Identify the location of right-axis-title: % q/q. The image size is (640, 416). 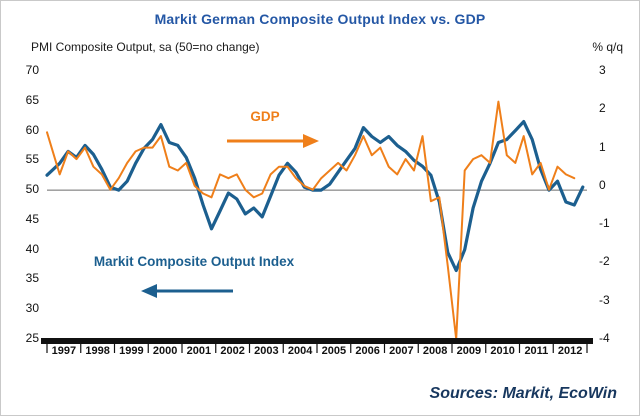
(607, 47).